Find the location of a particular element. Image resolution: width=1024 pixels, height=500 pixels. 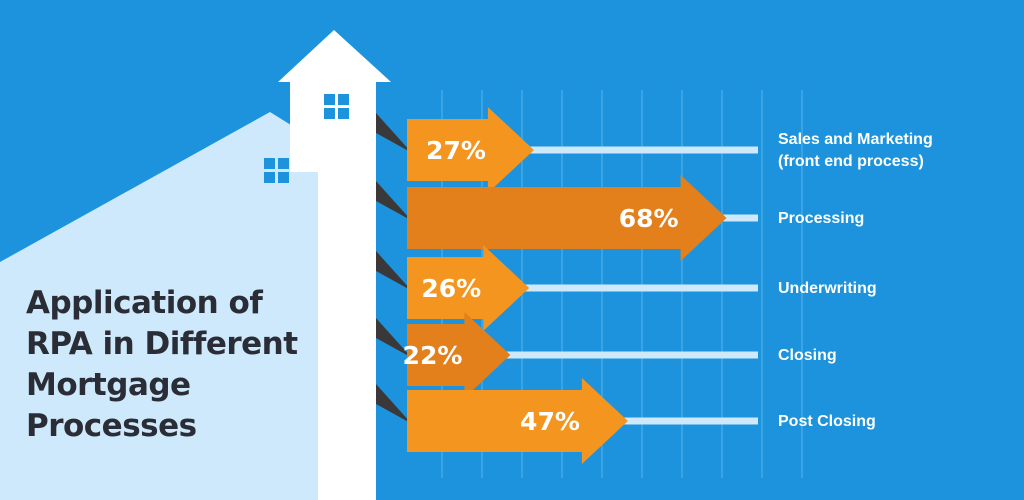

category-label: Processing is located at coordinates (821, 218).